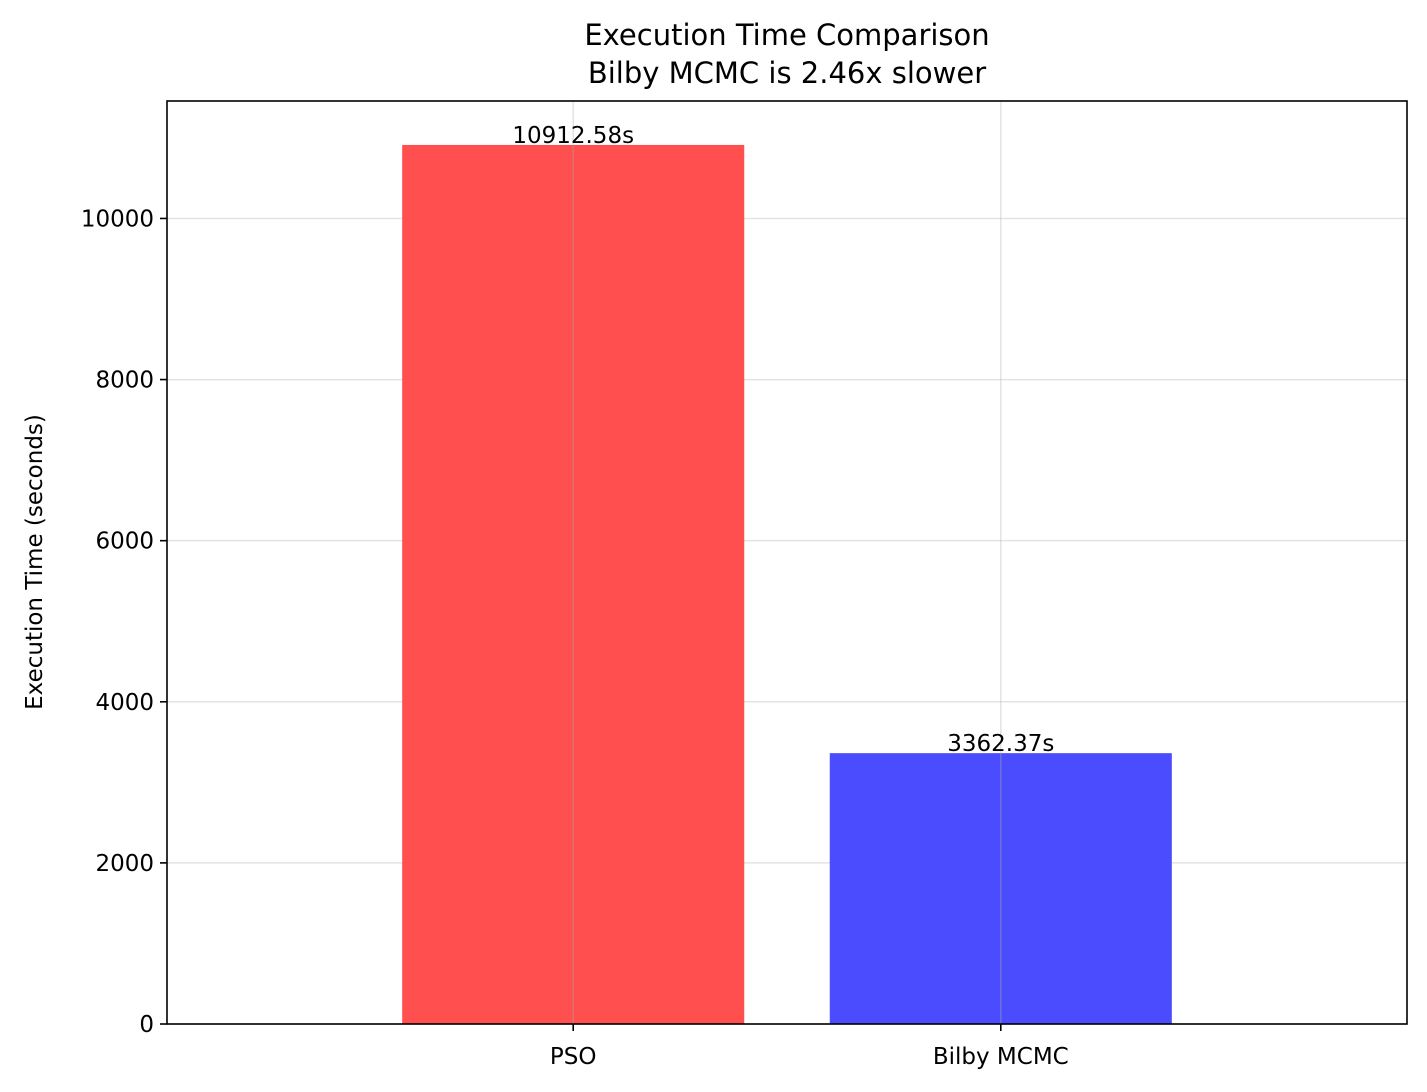 The width and height of the screenshot is (1427, 1092). I want to click on y-tick-label: 2000, so click(124, 864).